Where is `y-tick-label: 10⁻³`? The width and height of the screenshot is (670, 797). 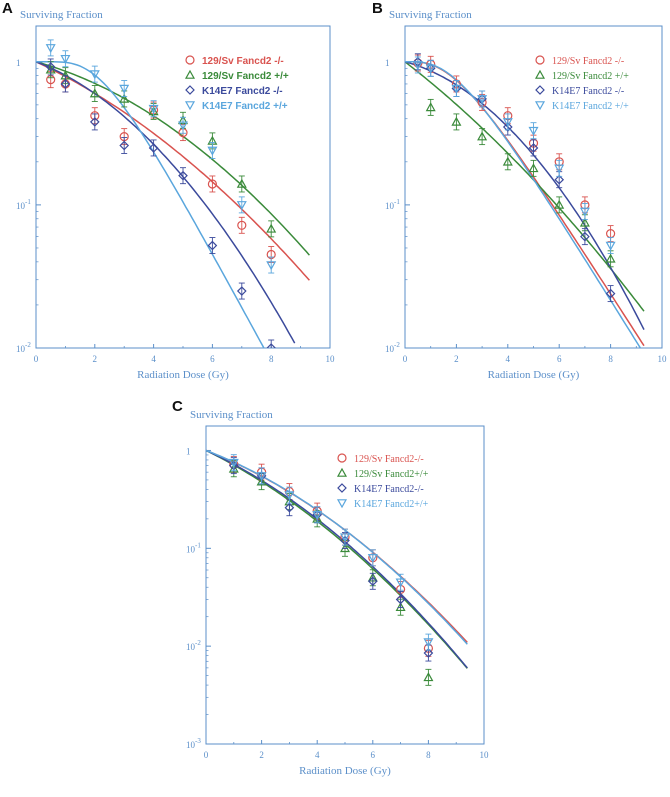 y-tick-label: 10⁻³ is located at coordinates (193, 743).